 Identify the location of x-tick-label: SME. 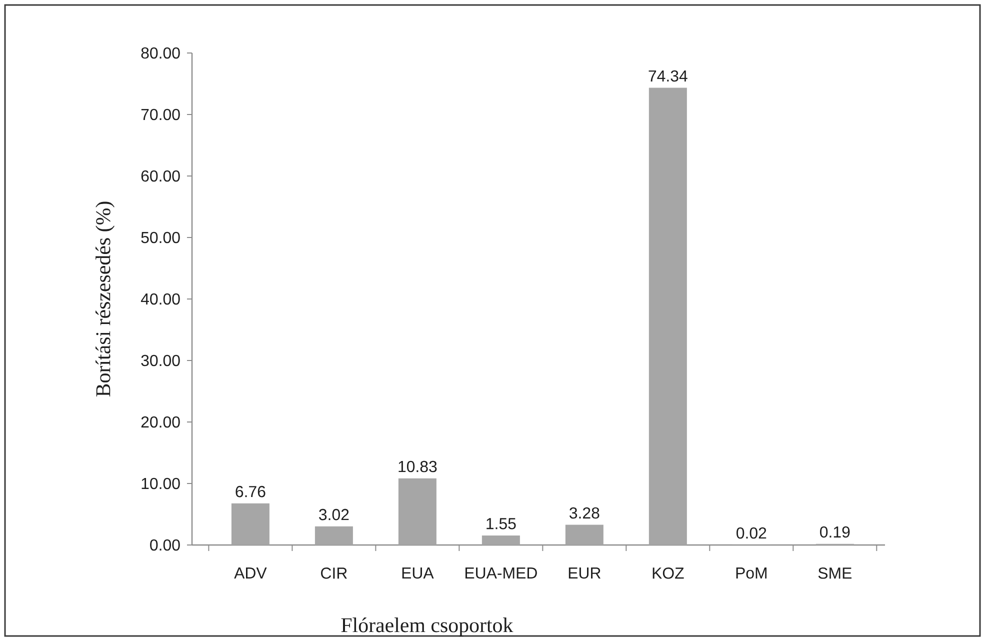
(835, 573).